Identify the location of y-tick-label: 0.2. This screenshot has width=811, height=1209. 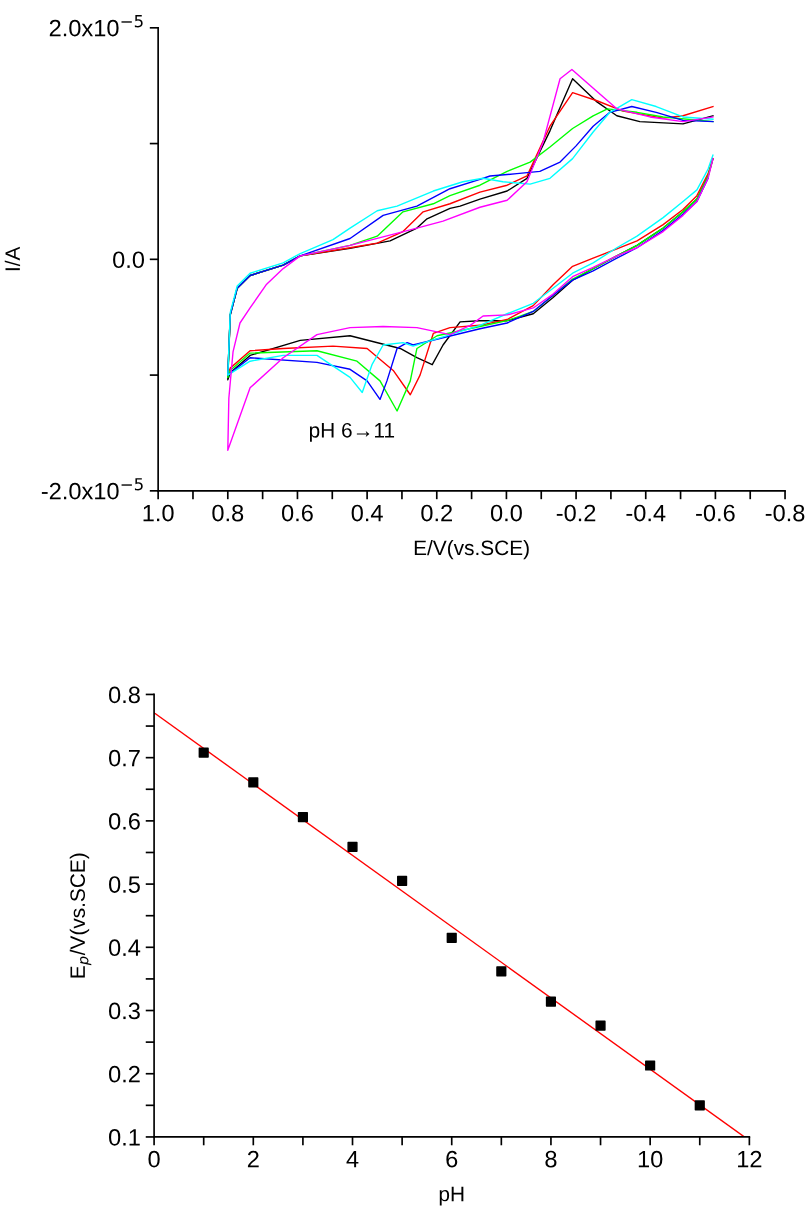
(124, 1074).